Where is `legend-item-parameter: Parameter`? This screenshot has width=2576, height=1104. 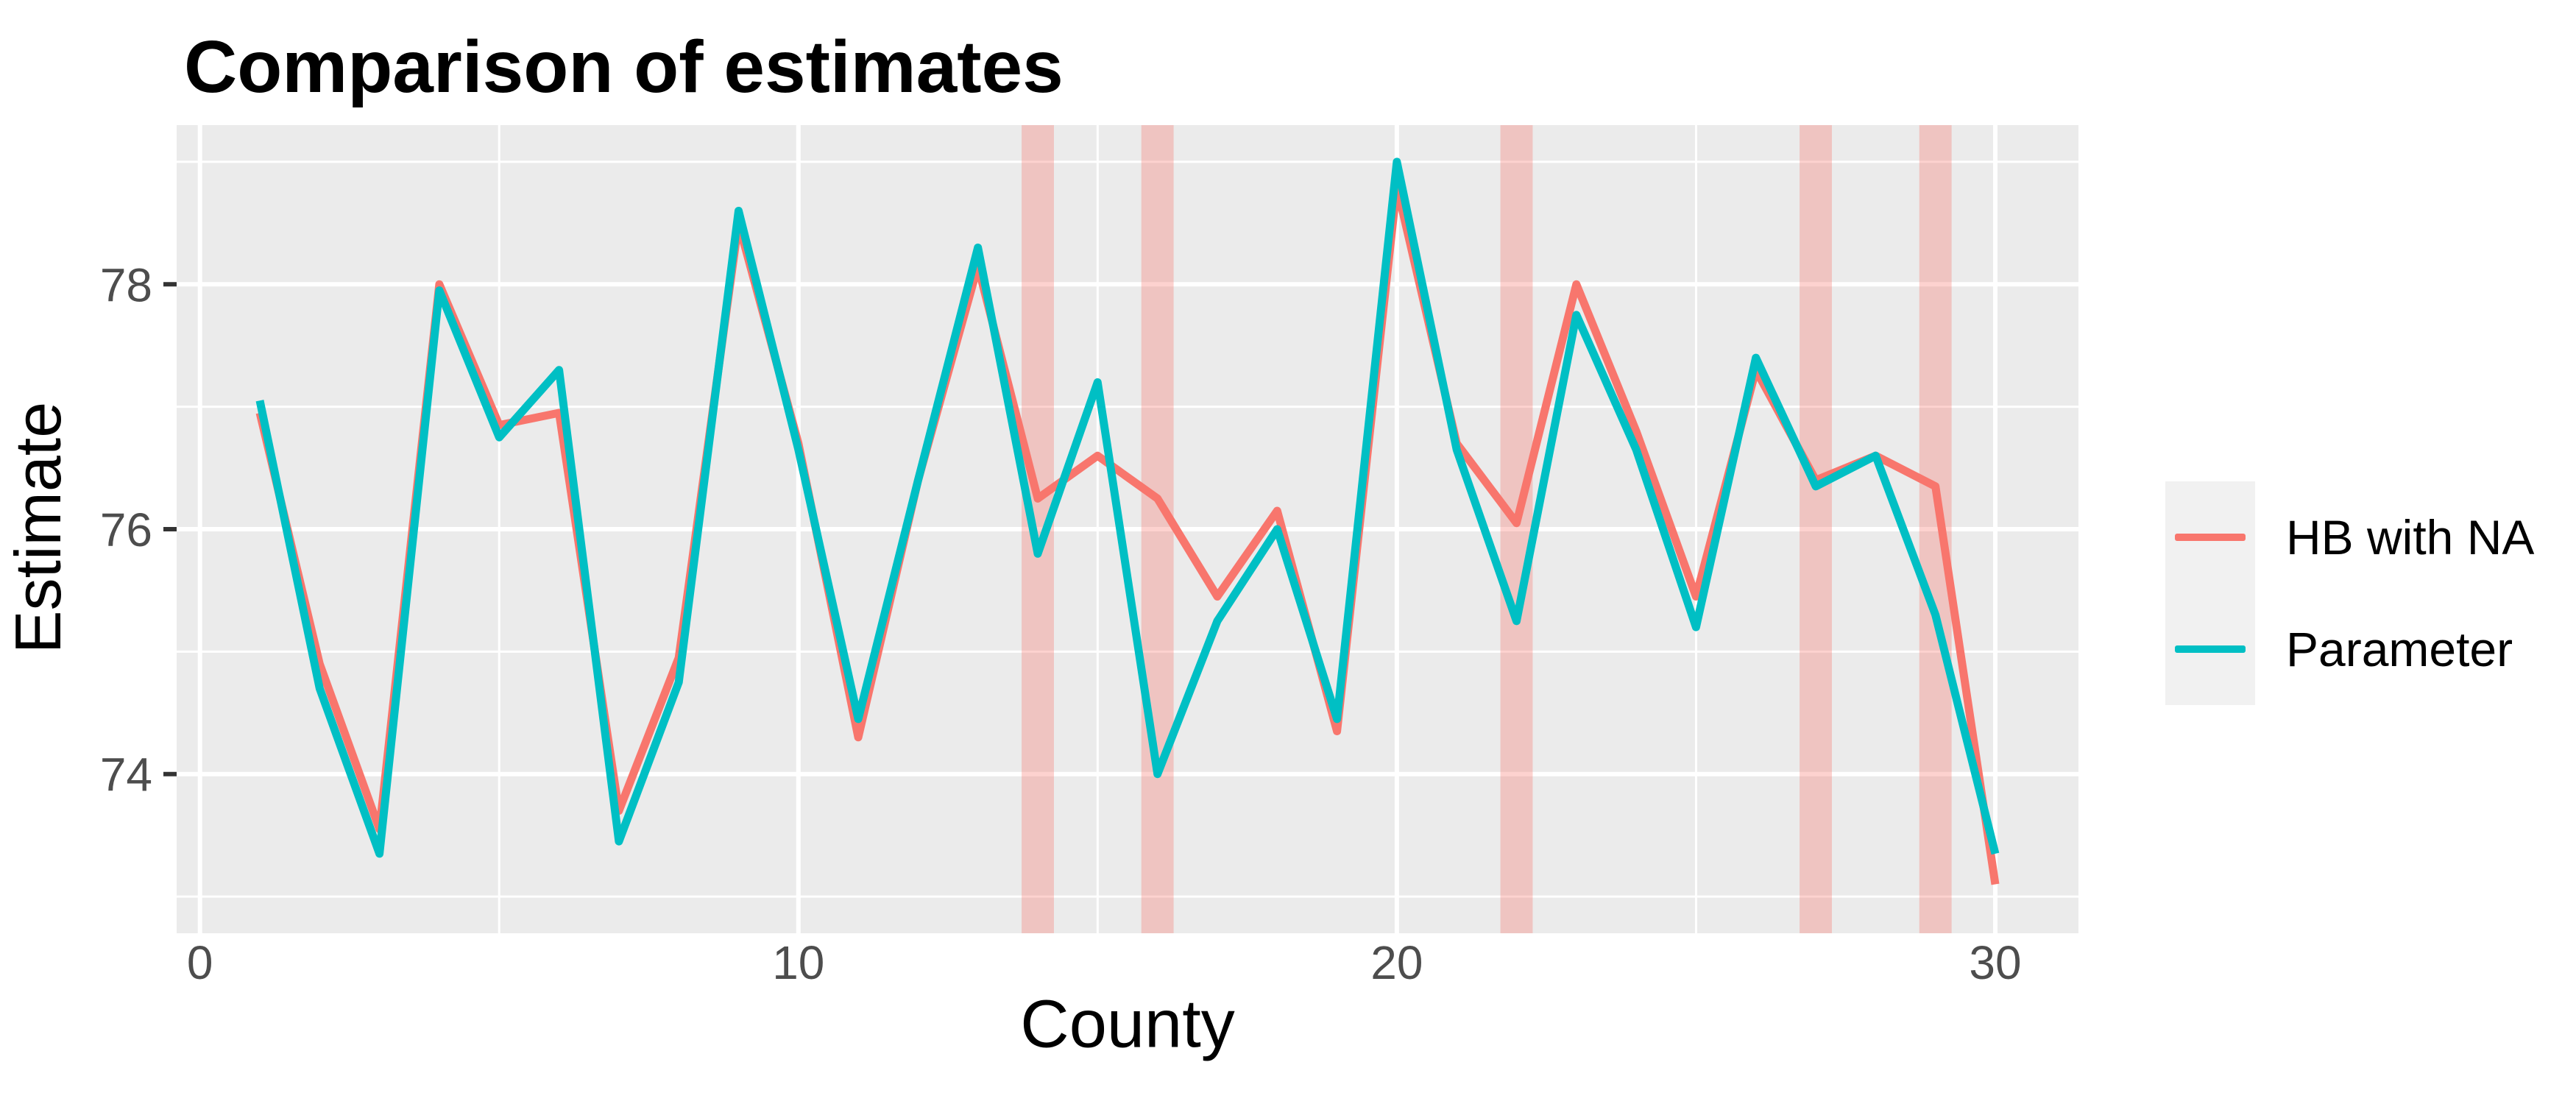
legend-item-parameter: Parameter is located at coordinates (2349, 649).